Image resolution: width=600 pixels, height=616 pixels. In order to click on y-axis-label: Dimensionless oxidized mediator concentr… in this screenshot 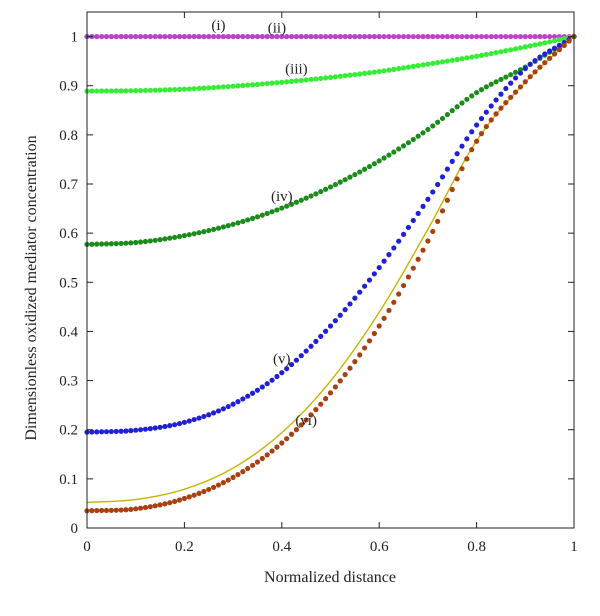, I will do `click(31, 287)`.